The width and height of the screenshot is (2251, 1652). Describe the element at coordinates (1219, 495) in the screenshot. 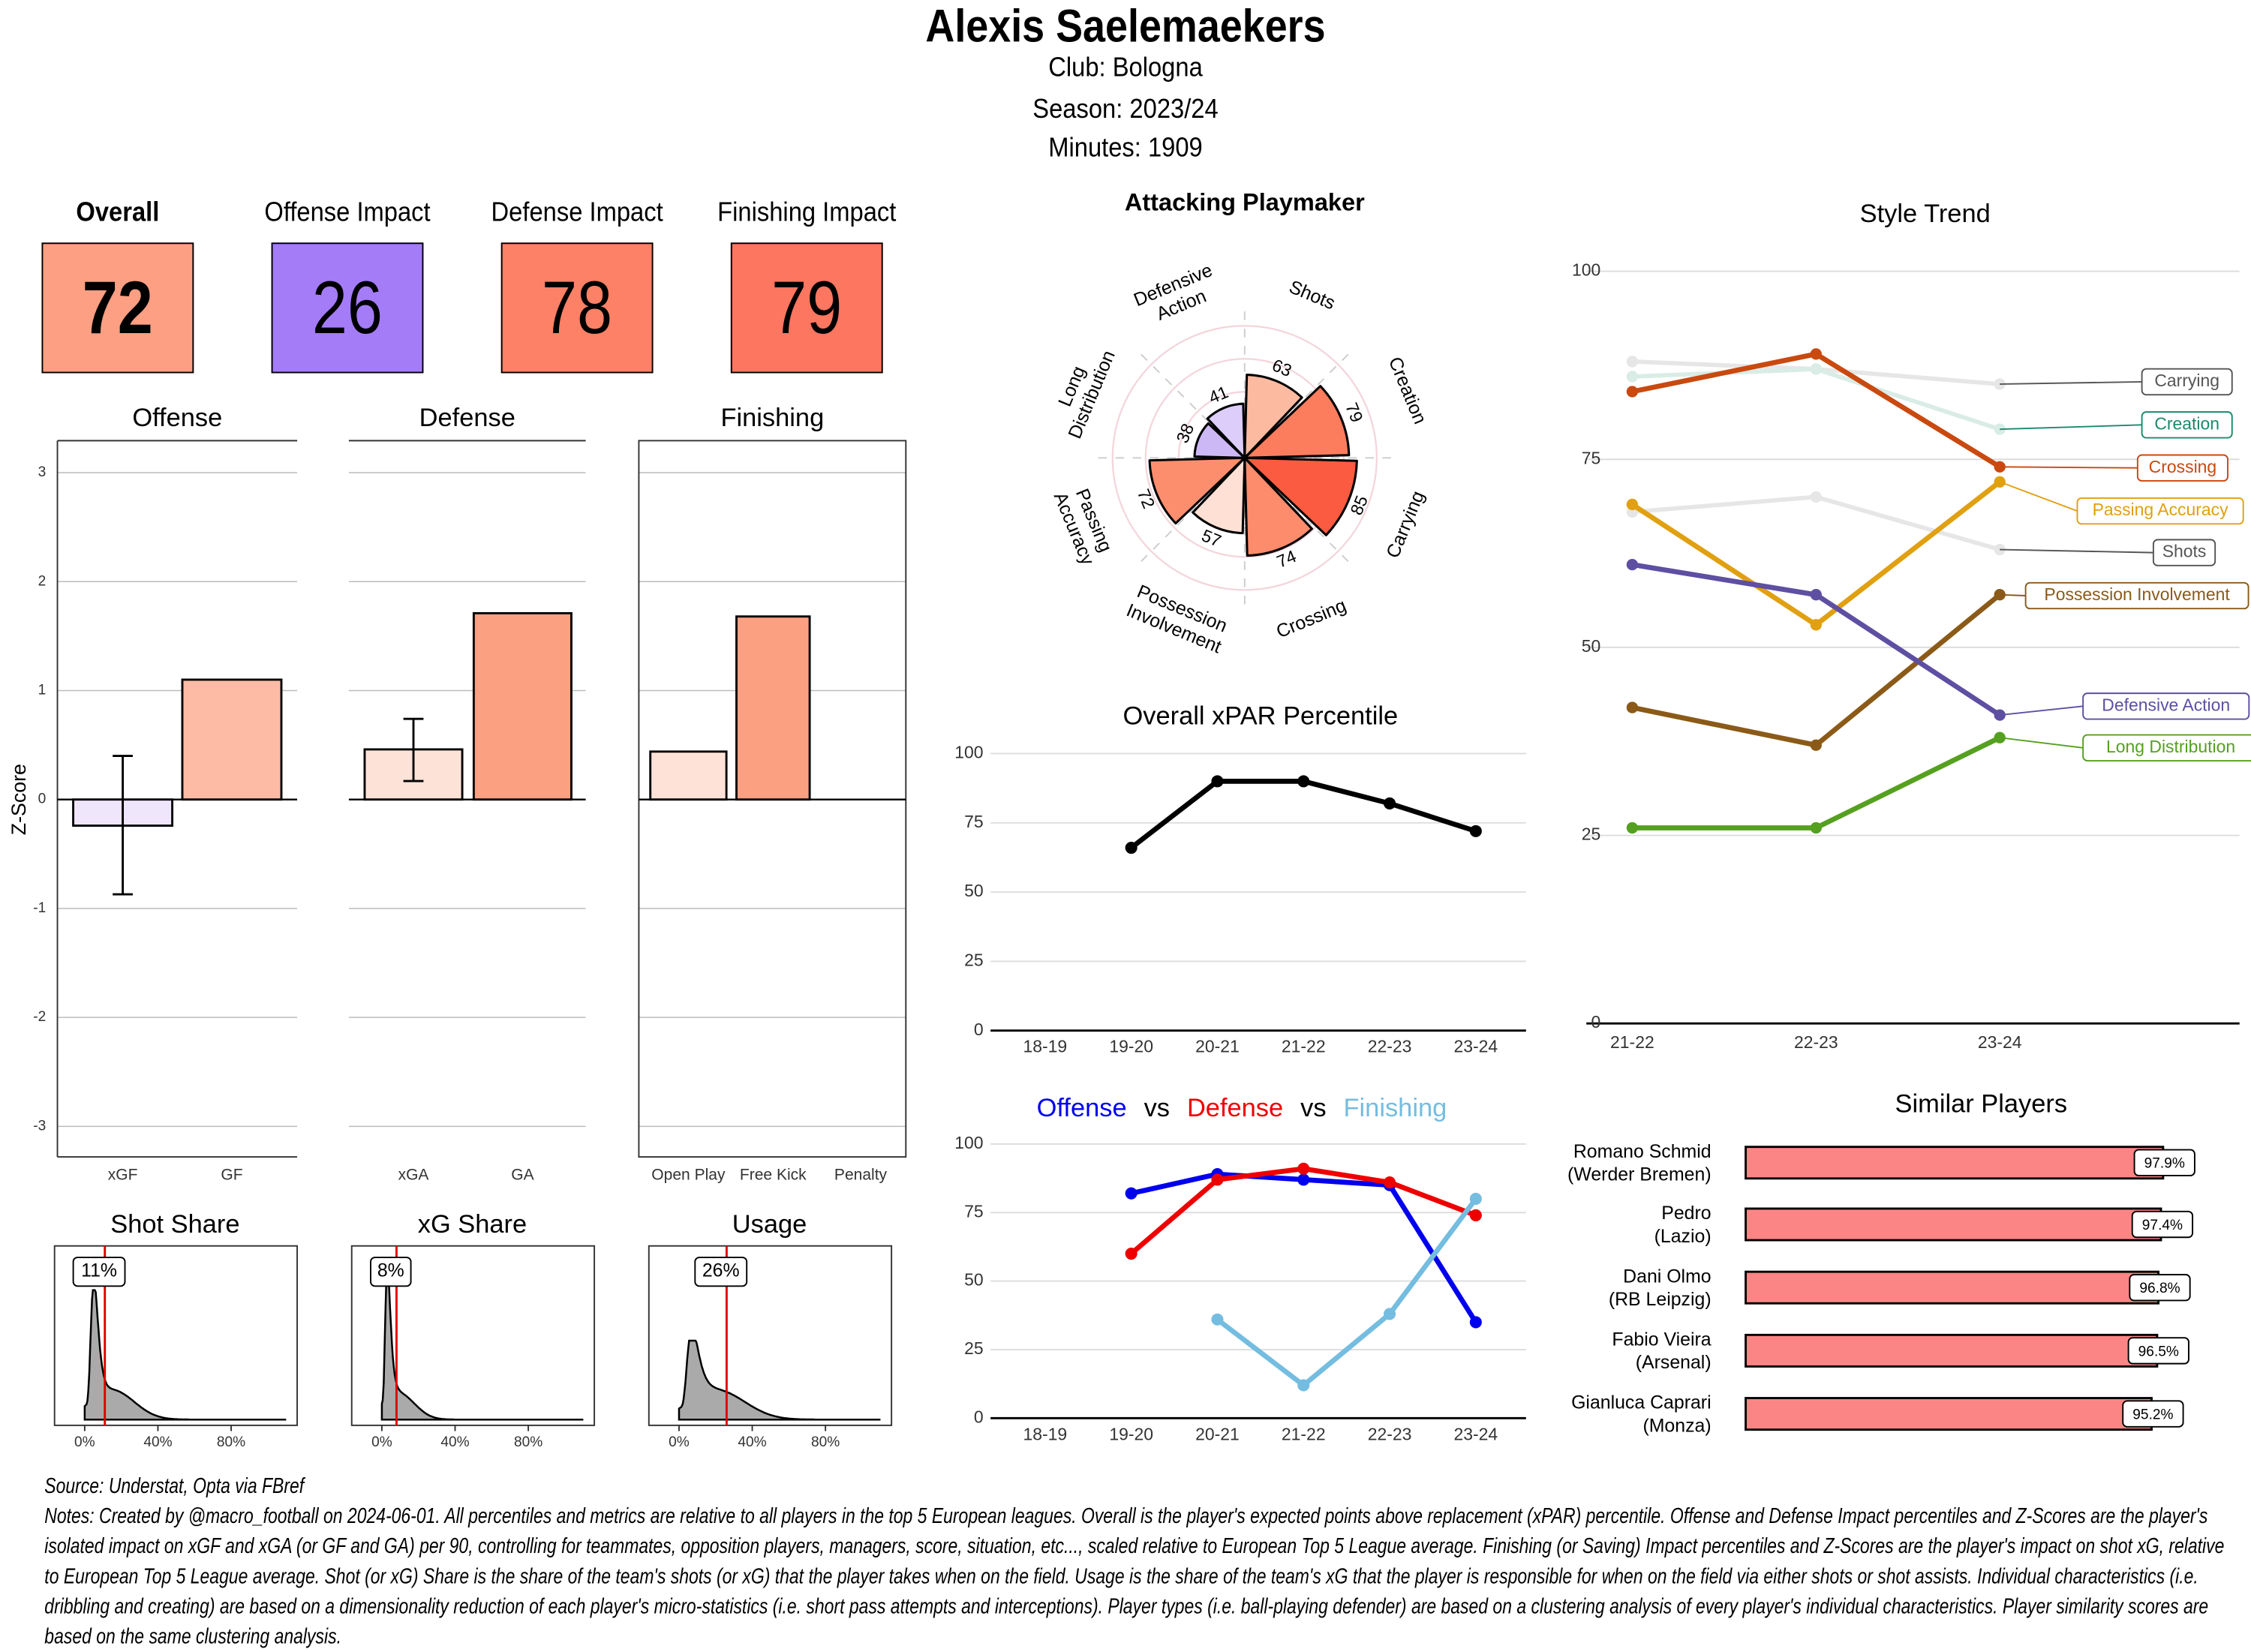

I see `radar-bar-possession-involvement` at that location.